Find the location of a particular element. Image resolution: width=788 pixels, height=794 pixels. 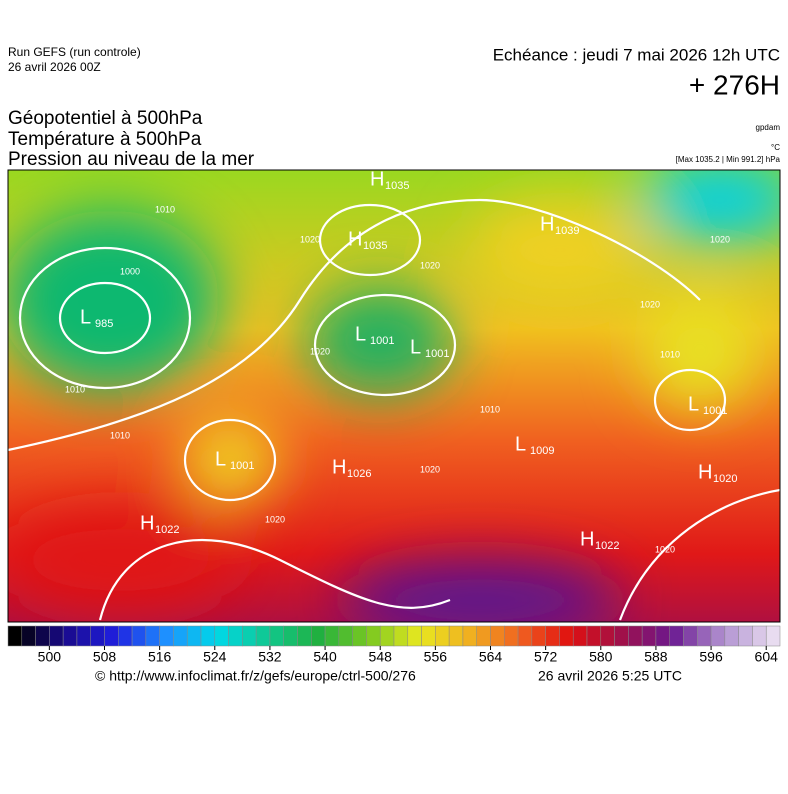

unit: [Max 1035.2 | Min 991.2] hPa is located at coordinates (728, 159).